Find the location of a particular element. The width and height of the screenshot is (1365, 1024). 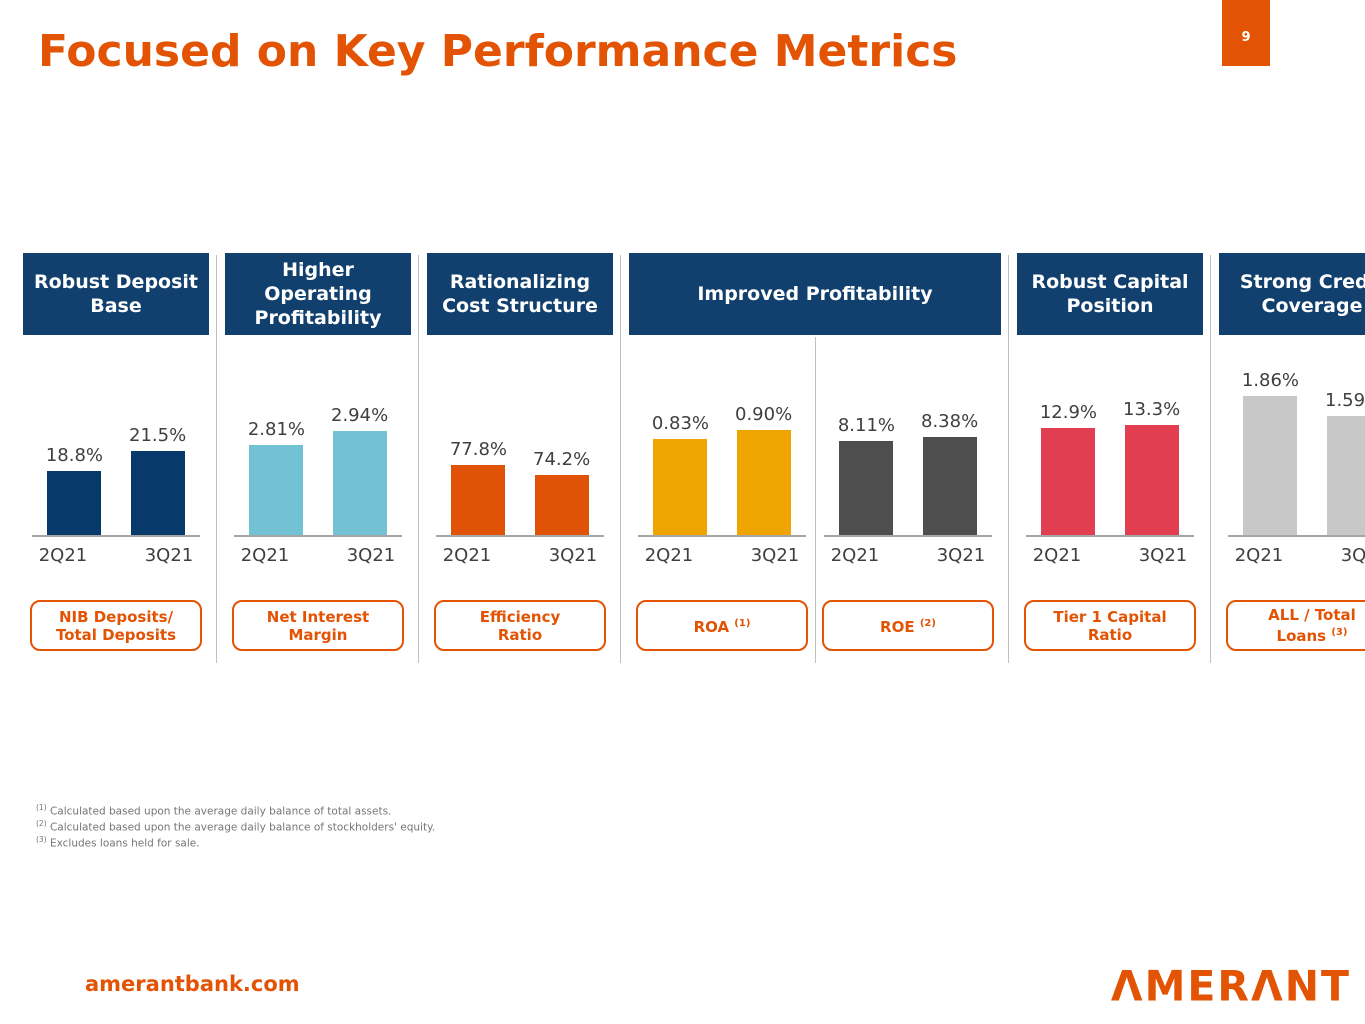

page-title: Focused on Key Performance Metrics is located at coordinates (498, 51).